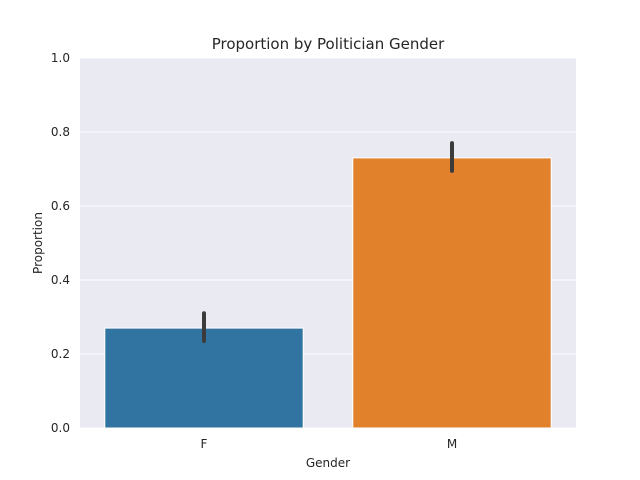 This screenshot has width=640, height=480. Describe the element at coordinates (204, 444) in the screenshot. I see `x-tick-label: F` at that location.